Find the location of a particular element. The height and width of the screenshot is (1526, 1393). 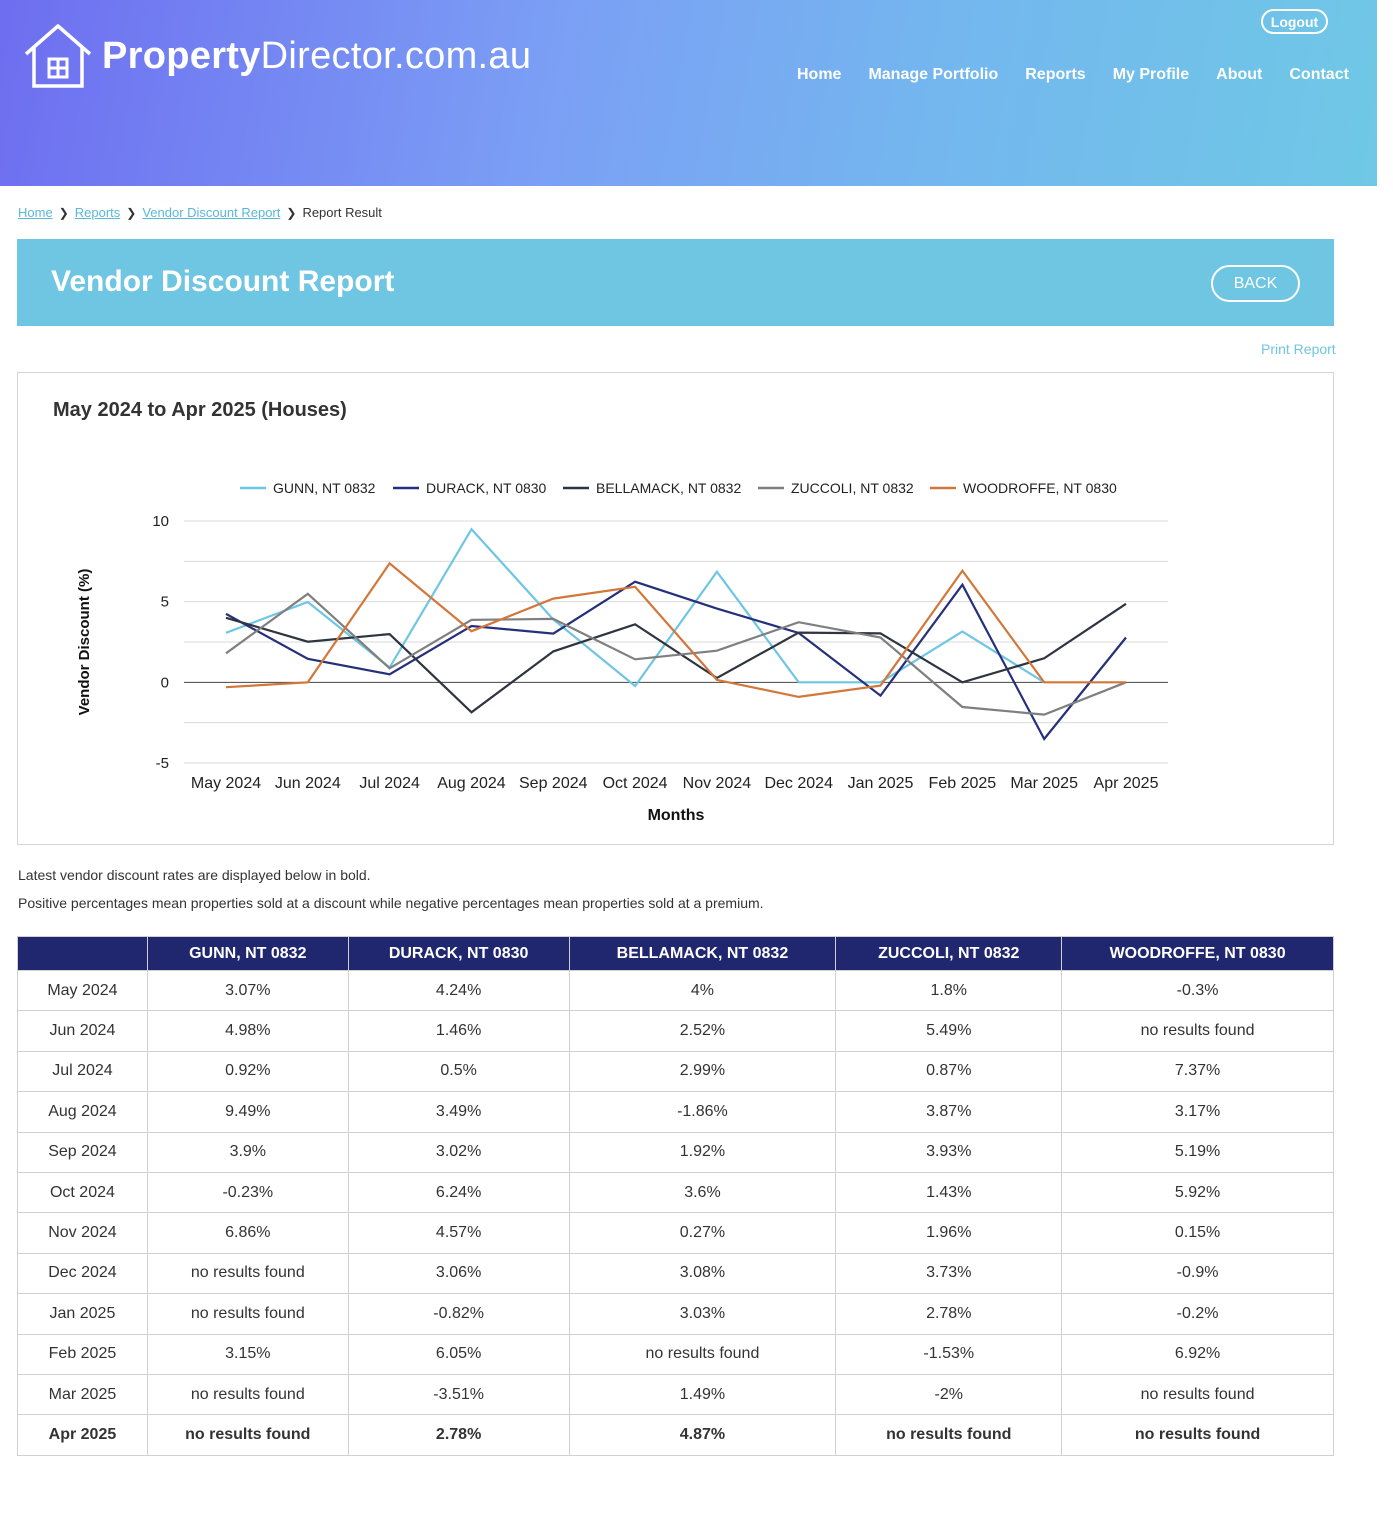

nav-reports: Reports is located at coordinates (1055, 74).